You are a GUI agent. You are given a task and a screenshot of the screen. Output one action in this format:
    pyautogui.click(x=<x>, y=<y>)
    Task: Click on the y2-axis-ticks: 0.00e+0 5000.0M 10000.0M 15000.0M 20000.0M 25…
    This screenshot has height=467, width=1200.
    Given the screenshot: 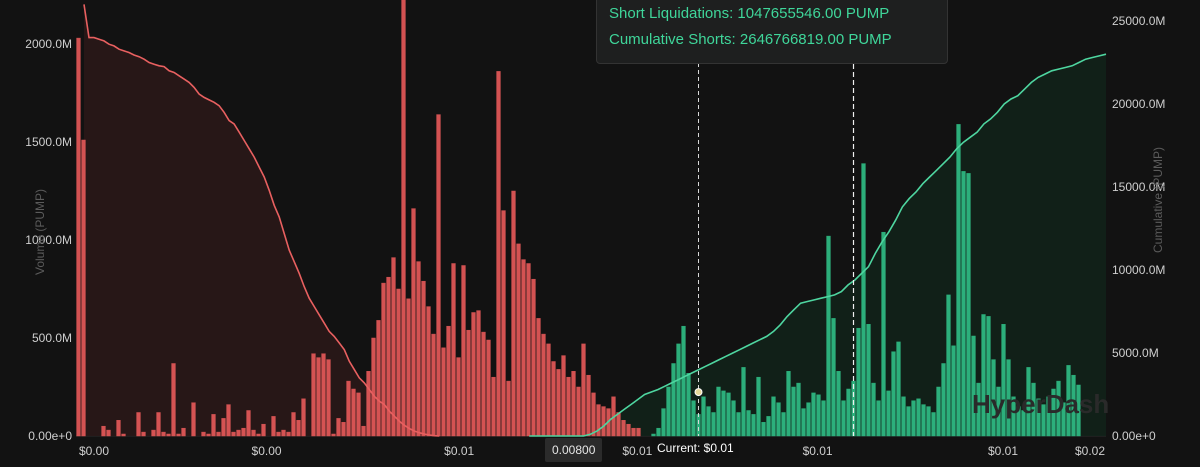 What is the action you would take?
    pyautogui.click(x=1138, y=228)
    